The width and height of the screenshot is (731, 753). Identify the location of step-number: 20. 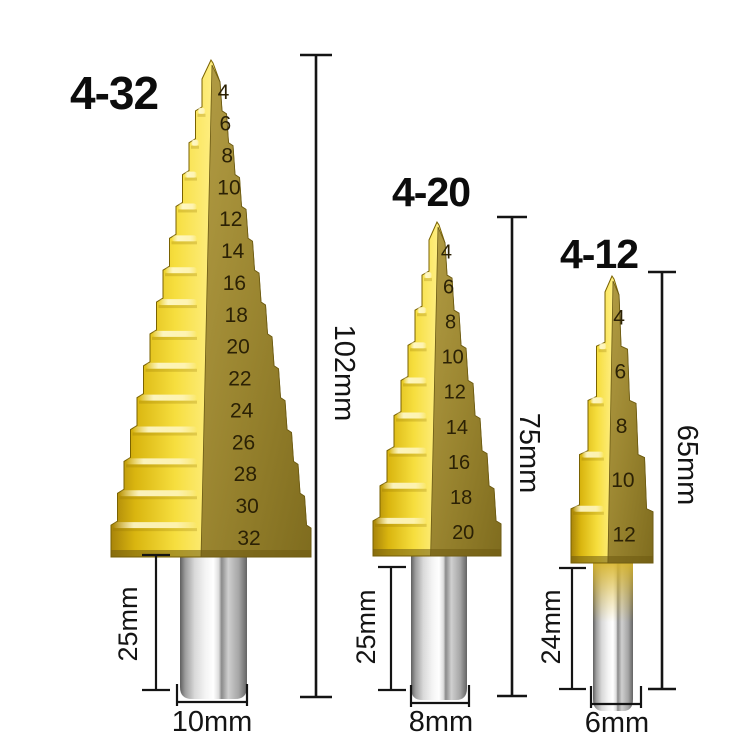
(237, 347).